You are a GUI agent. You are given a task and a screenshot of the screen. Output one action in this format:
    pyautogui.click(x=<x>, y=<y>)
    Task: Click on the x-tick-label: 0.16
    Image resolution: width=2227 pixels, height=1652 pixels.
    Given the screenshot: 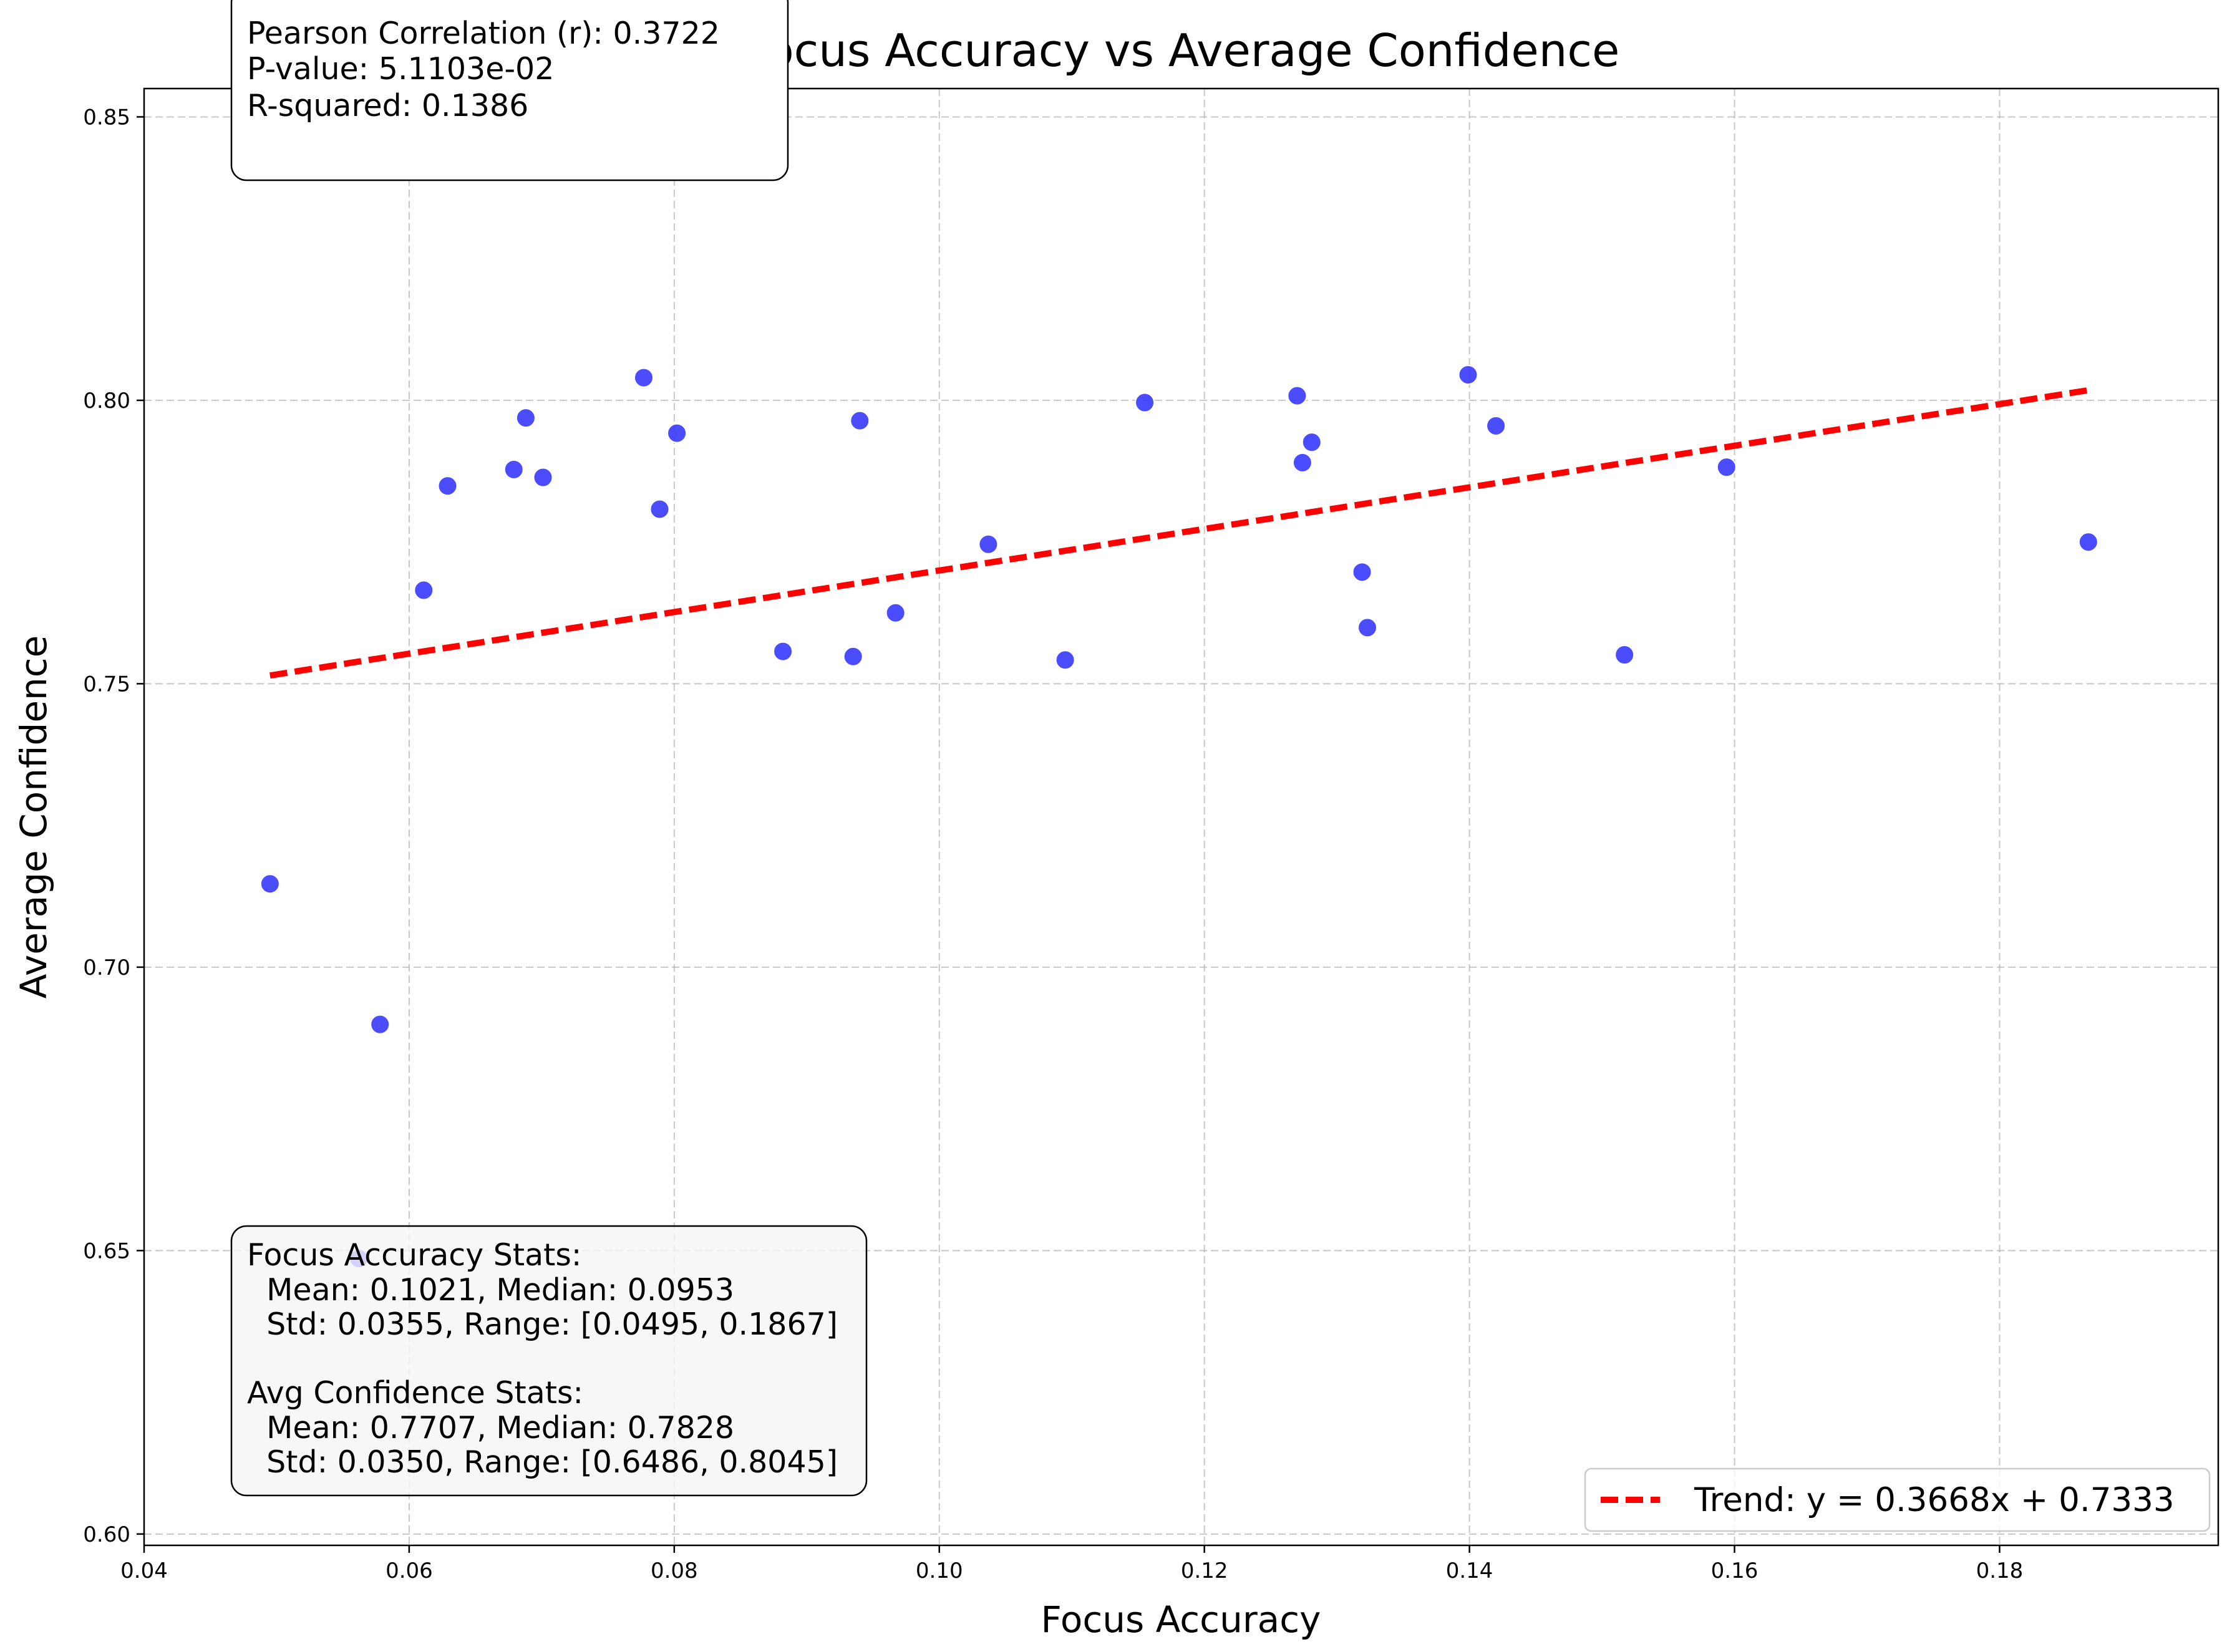 What is the action you would take?
    pyautogui.click(x=1735, y=1570)
    